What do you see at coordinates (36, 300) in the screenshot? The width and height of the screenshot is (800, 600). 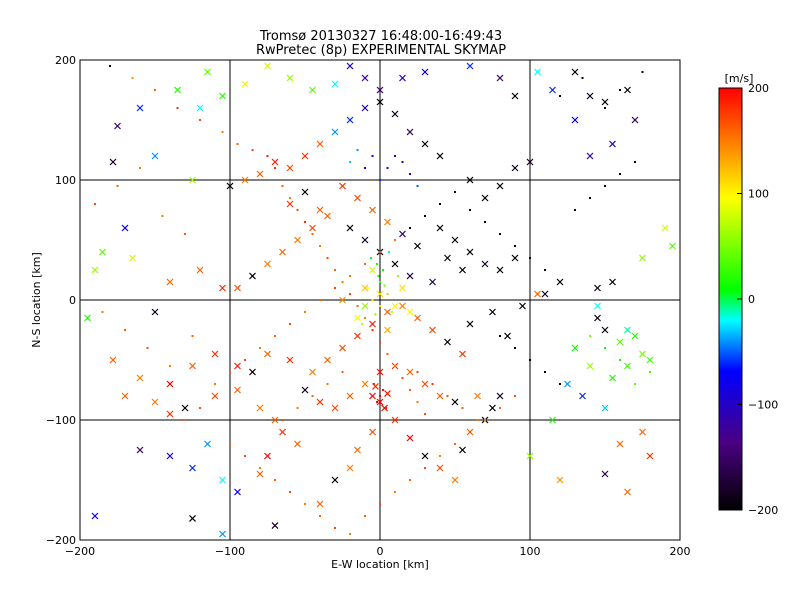 I see `y-axis-label: N-S location [km]` at bounding box center [36, 300].